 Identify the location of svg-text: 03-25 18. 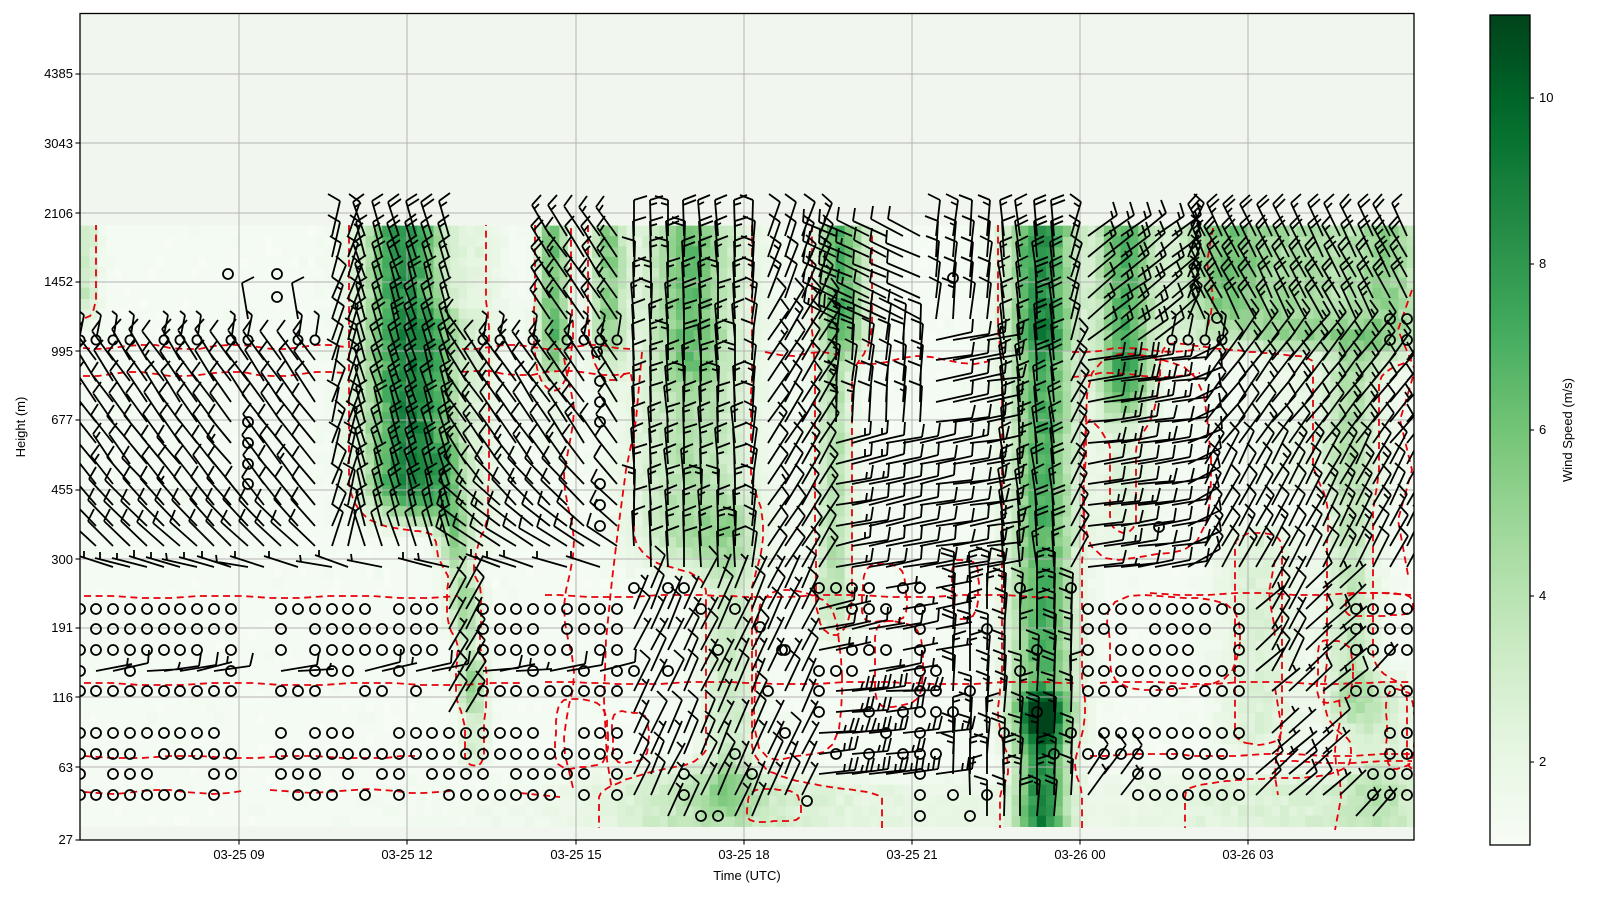
(743, 854).